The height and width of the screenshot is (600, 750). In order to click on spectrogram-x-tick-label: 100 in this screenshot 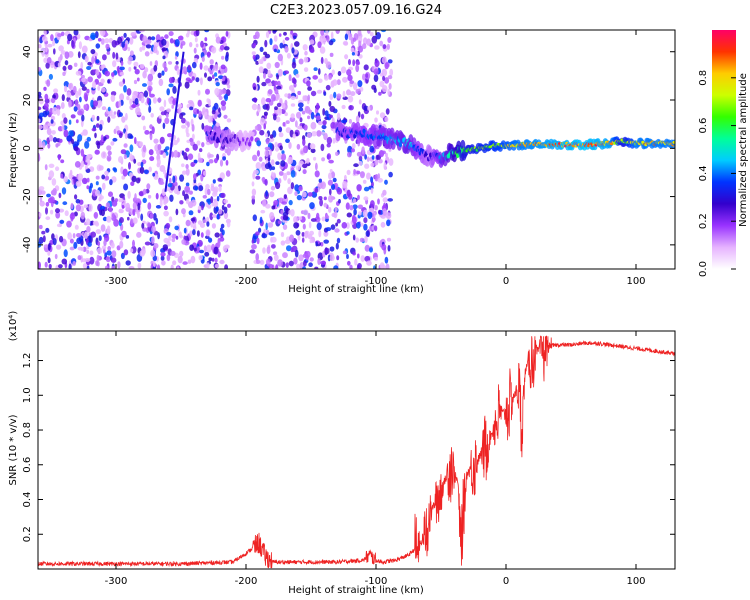, I will do `click(635, 281)`.